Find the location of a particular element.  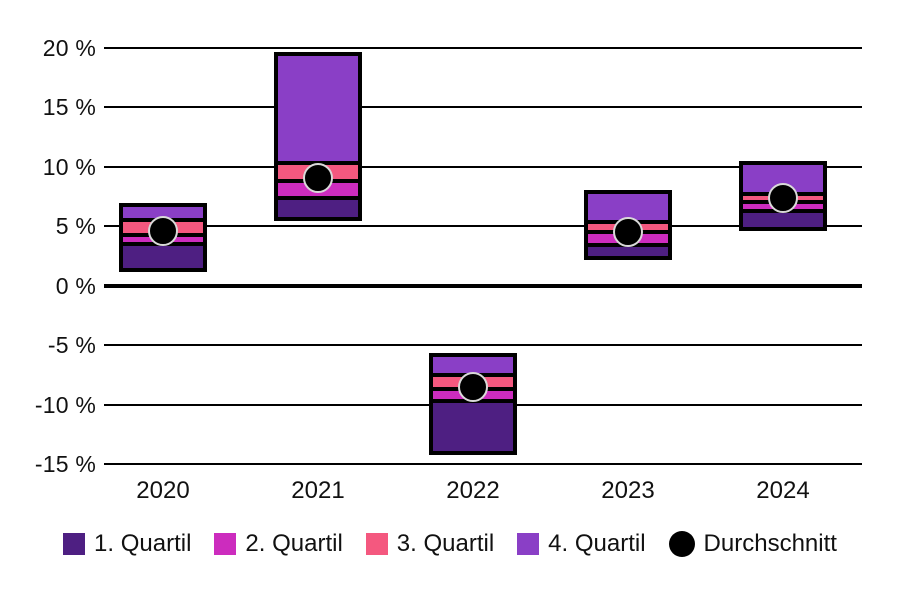

quartile-box-2022 is located at coordinates (473, 404).